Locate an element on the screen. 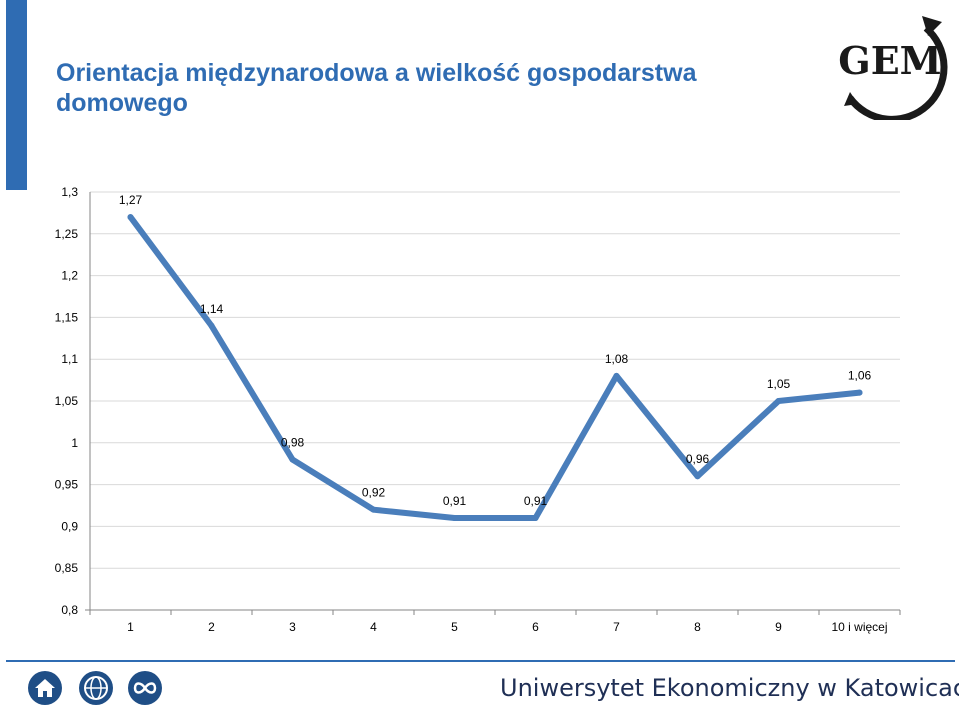  y-tick-label: 1 is located at coordinates (74, 443).